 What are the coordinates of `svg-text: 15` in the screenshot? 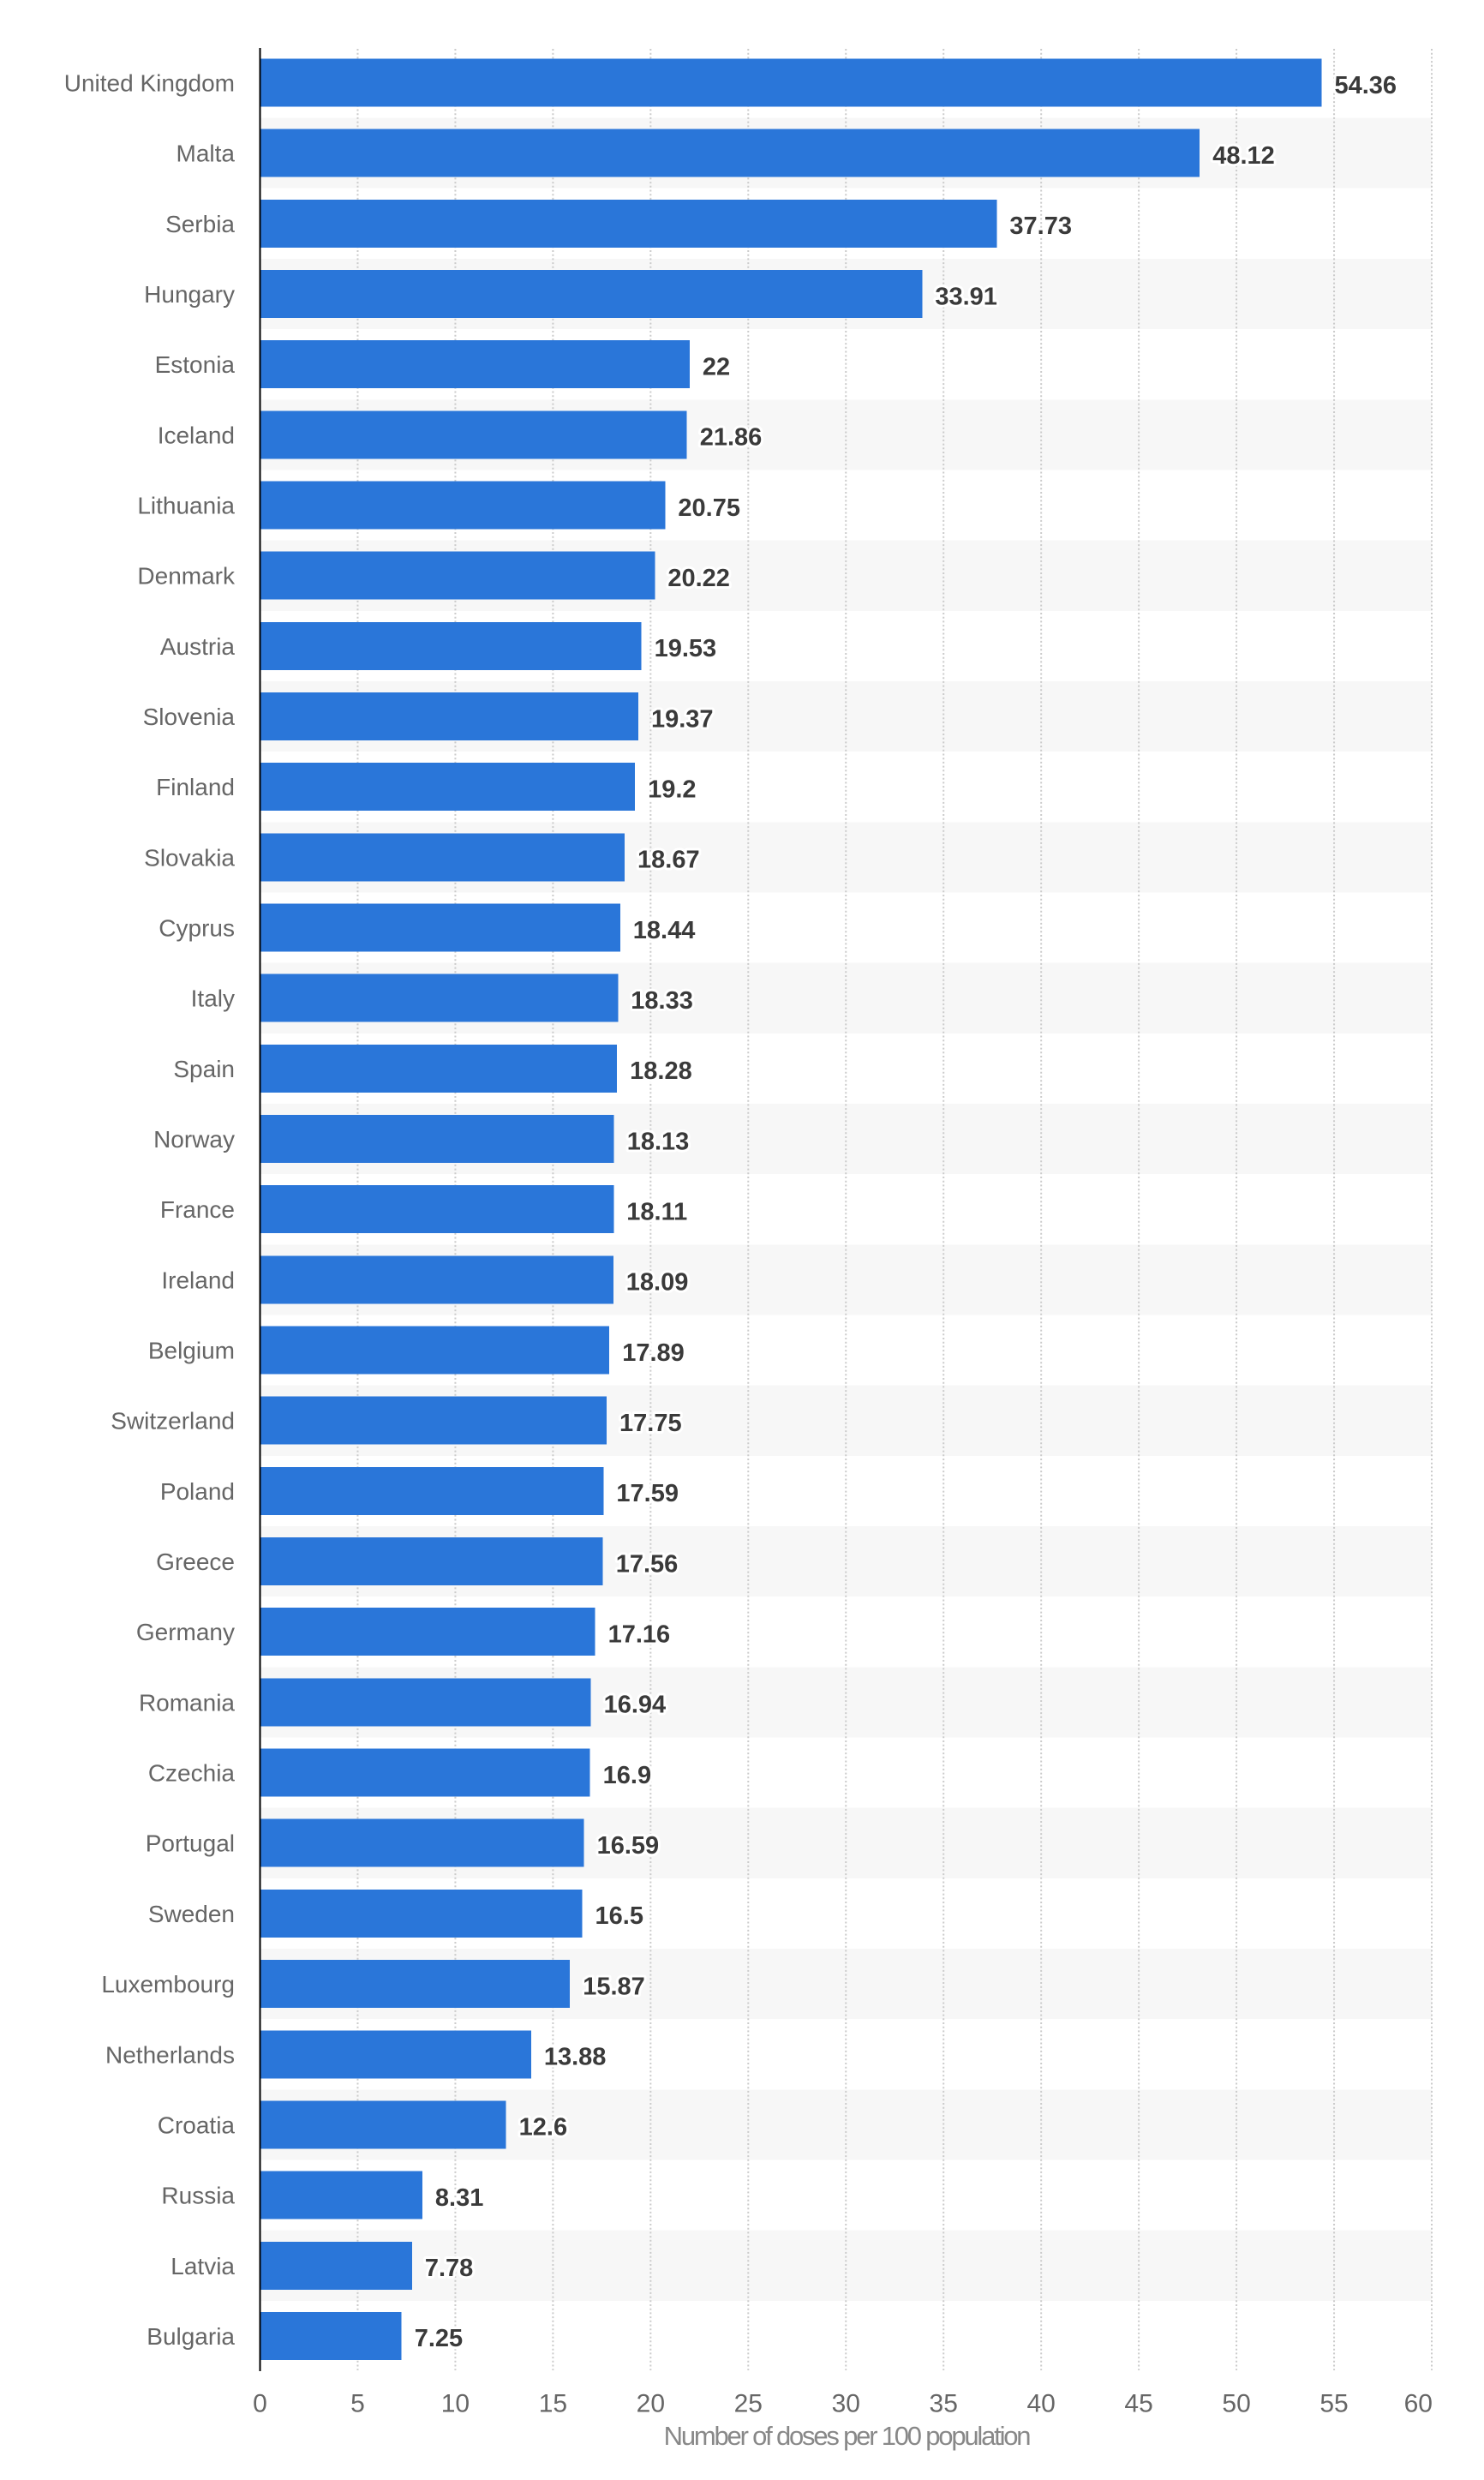 It's located at (553, 2404).